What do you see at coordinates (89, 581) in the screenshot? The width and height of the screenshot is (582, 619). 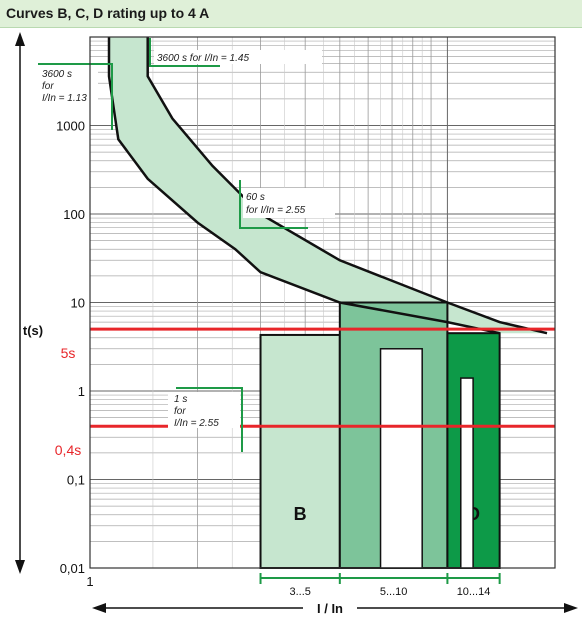 I see `x-tick-label: 1` at bounding box center [89, 581].